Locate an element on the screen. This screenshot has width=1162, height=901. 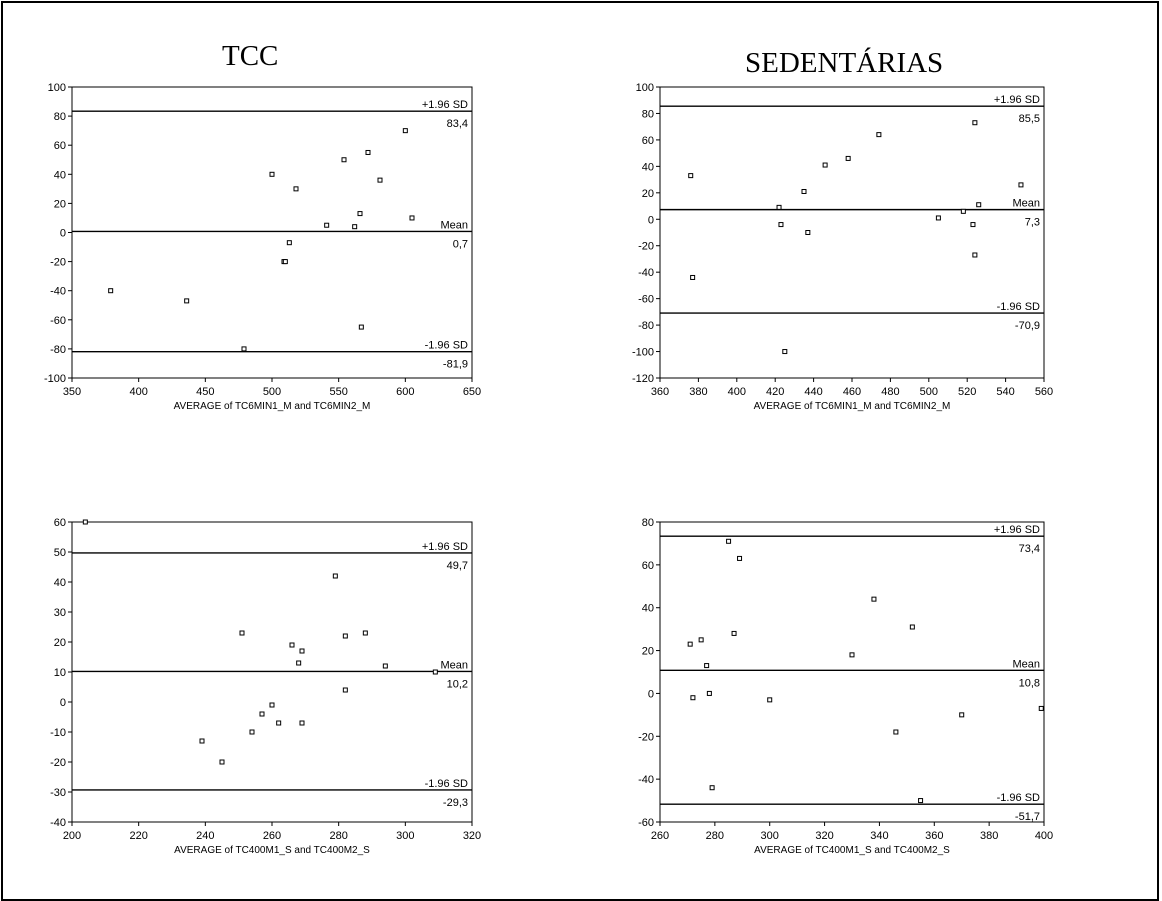
chart-2-x-tick-label: 420 is located at coordinates (775, 392).